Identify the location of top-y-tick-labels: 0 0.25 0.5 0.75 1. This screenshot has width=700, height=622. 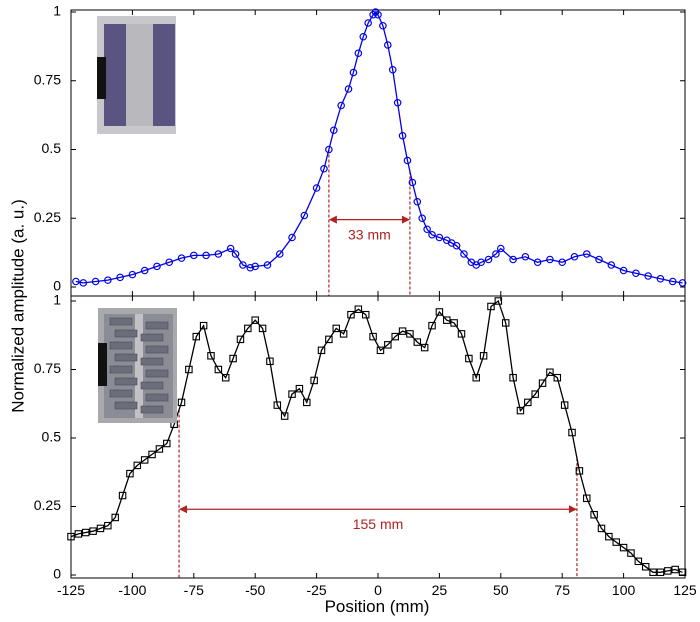
(47, 148).